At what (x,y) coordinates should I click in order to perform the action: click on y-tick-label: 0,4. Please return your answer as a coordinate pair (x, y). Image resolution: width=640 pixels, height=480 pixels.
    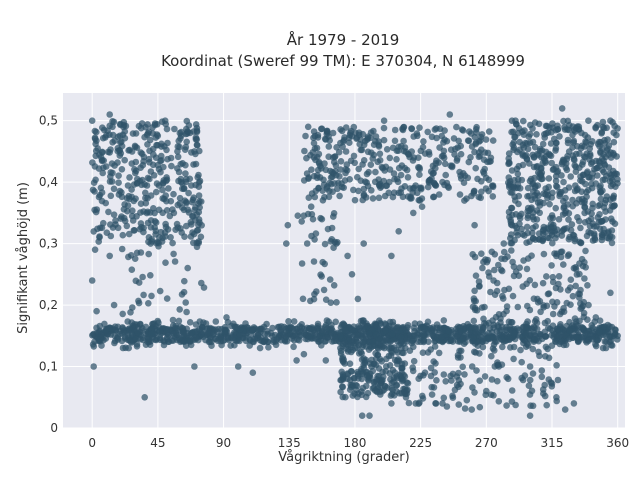
    Looking at the image, I should click on (48, 182).